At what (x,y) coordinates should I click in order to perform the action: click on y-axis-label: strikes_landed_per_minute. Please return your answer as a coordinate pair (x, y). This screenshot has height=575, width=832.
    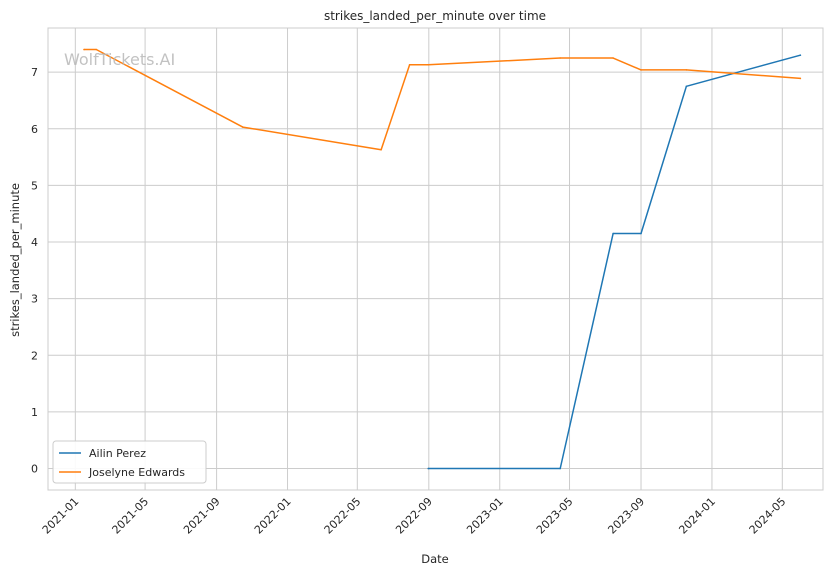
    Looking at the image, I should click on (15, 260).